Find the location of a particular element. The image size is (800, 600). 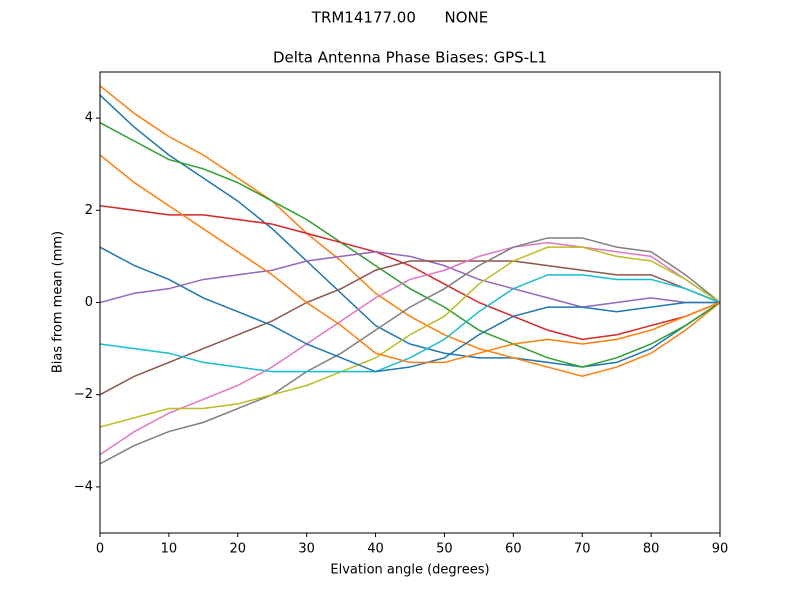

x-tick-label: 10 is located at coordinates (169, 549).